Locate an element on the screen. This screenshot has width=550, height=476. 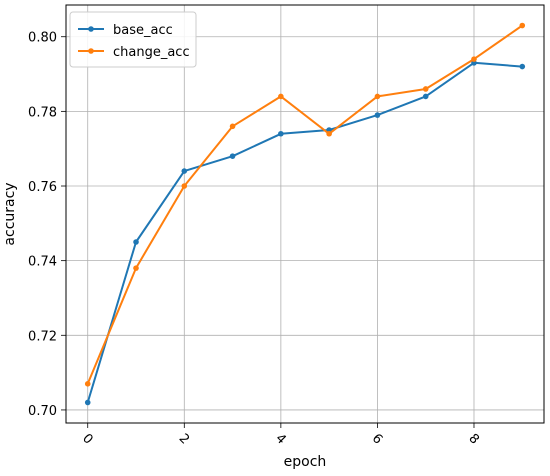
x-tick-label: 2 is located at coordinates (184, 439).